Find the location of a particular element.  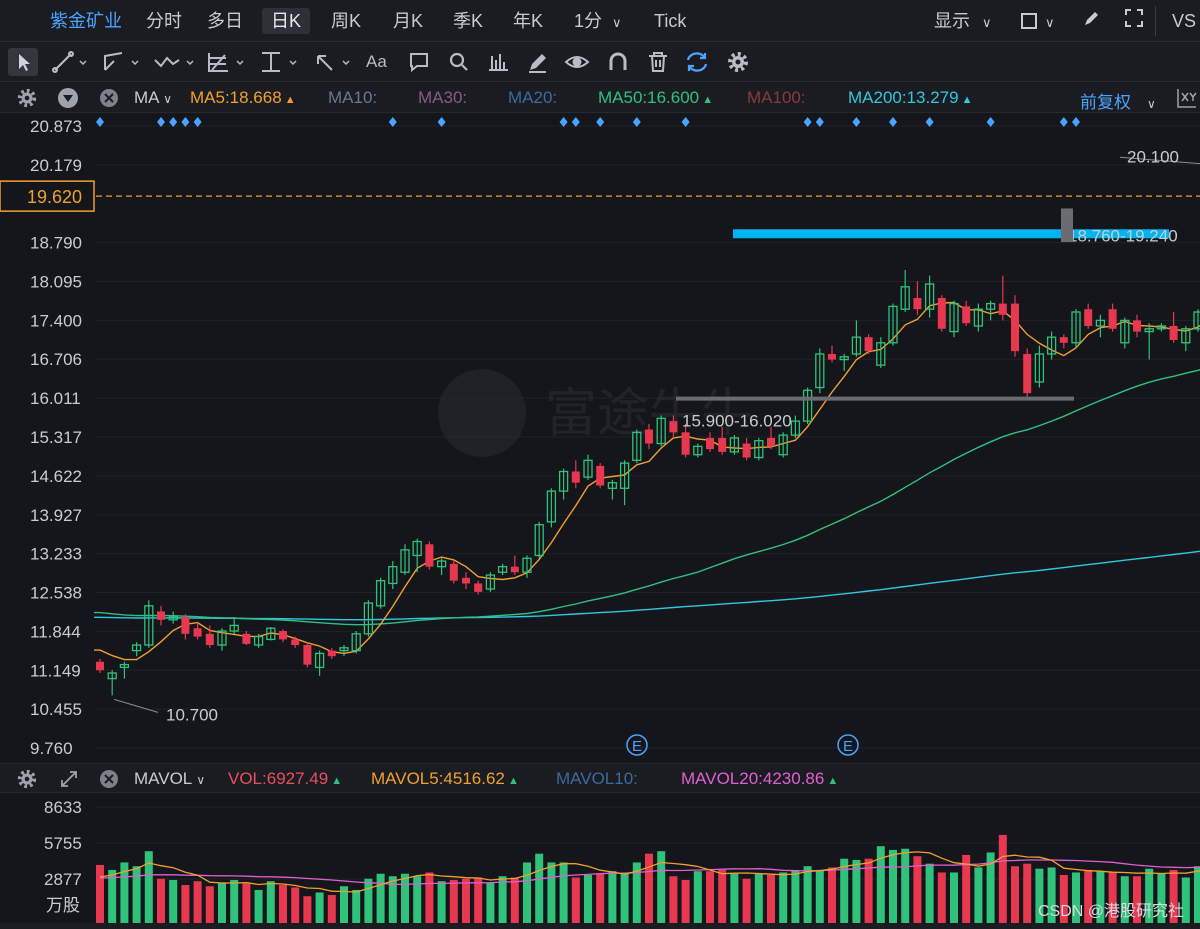

line-tool-icon is located at coordinates (70, 62).